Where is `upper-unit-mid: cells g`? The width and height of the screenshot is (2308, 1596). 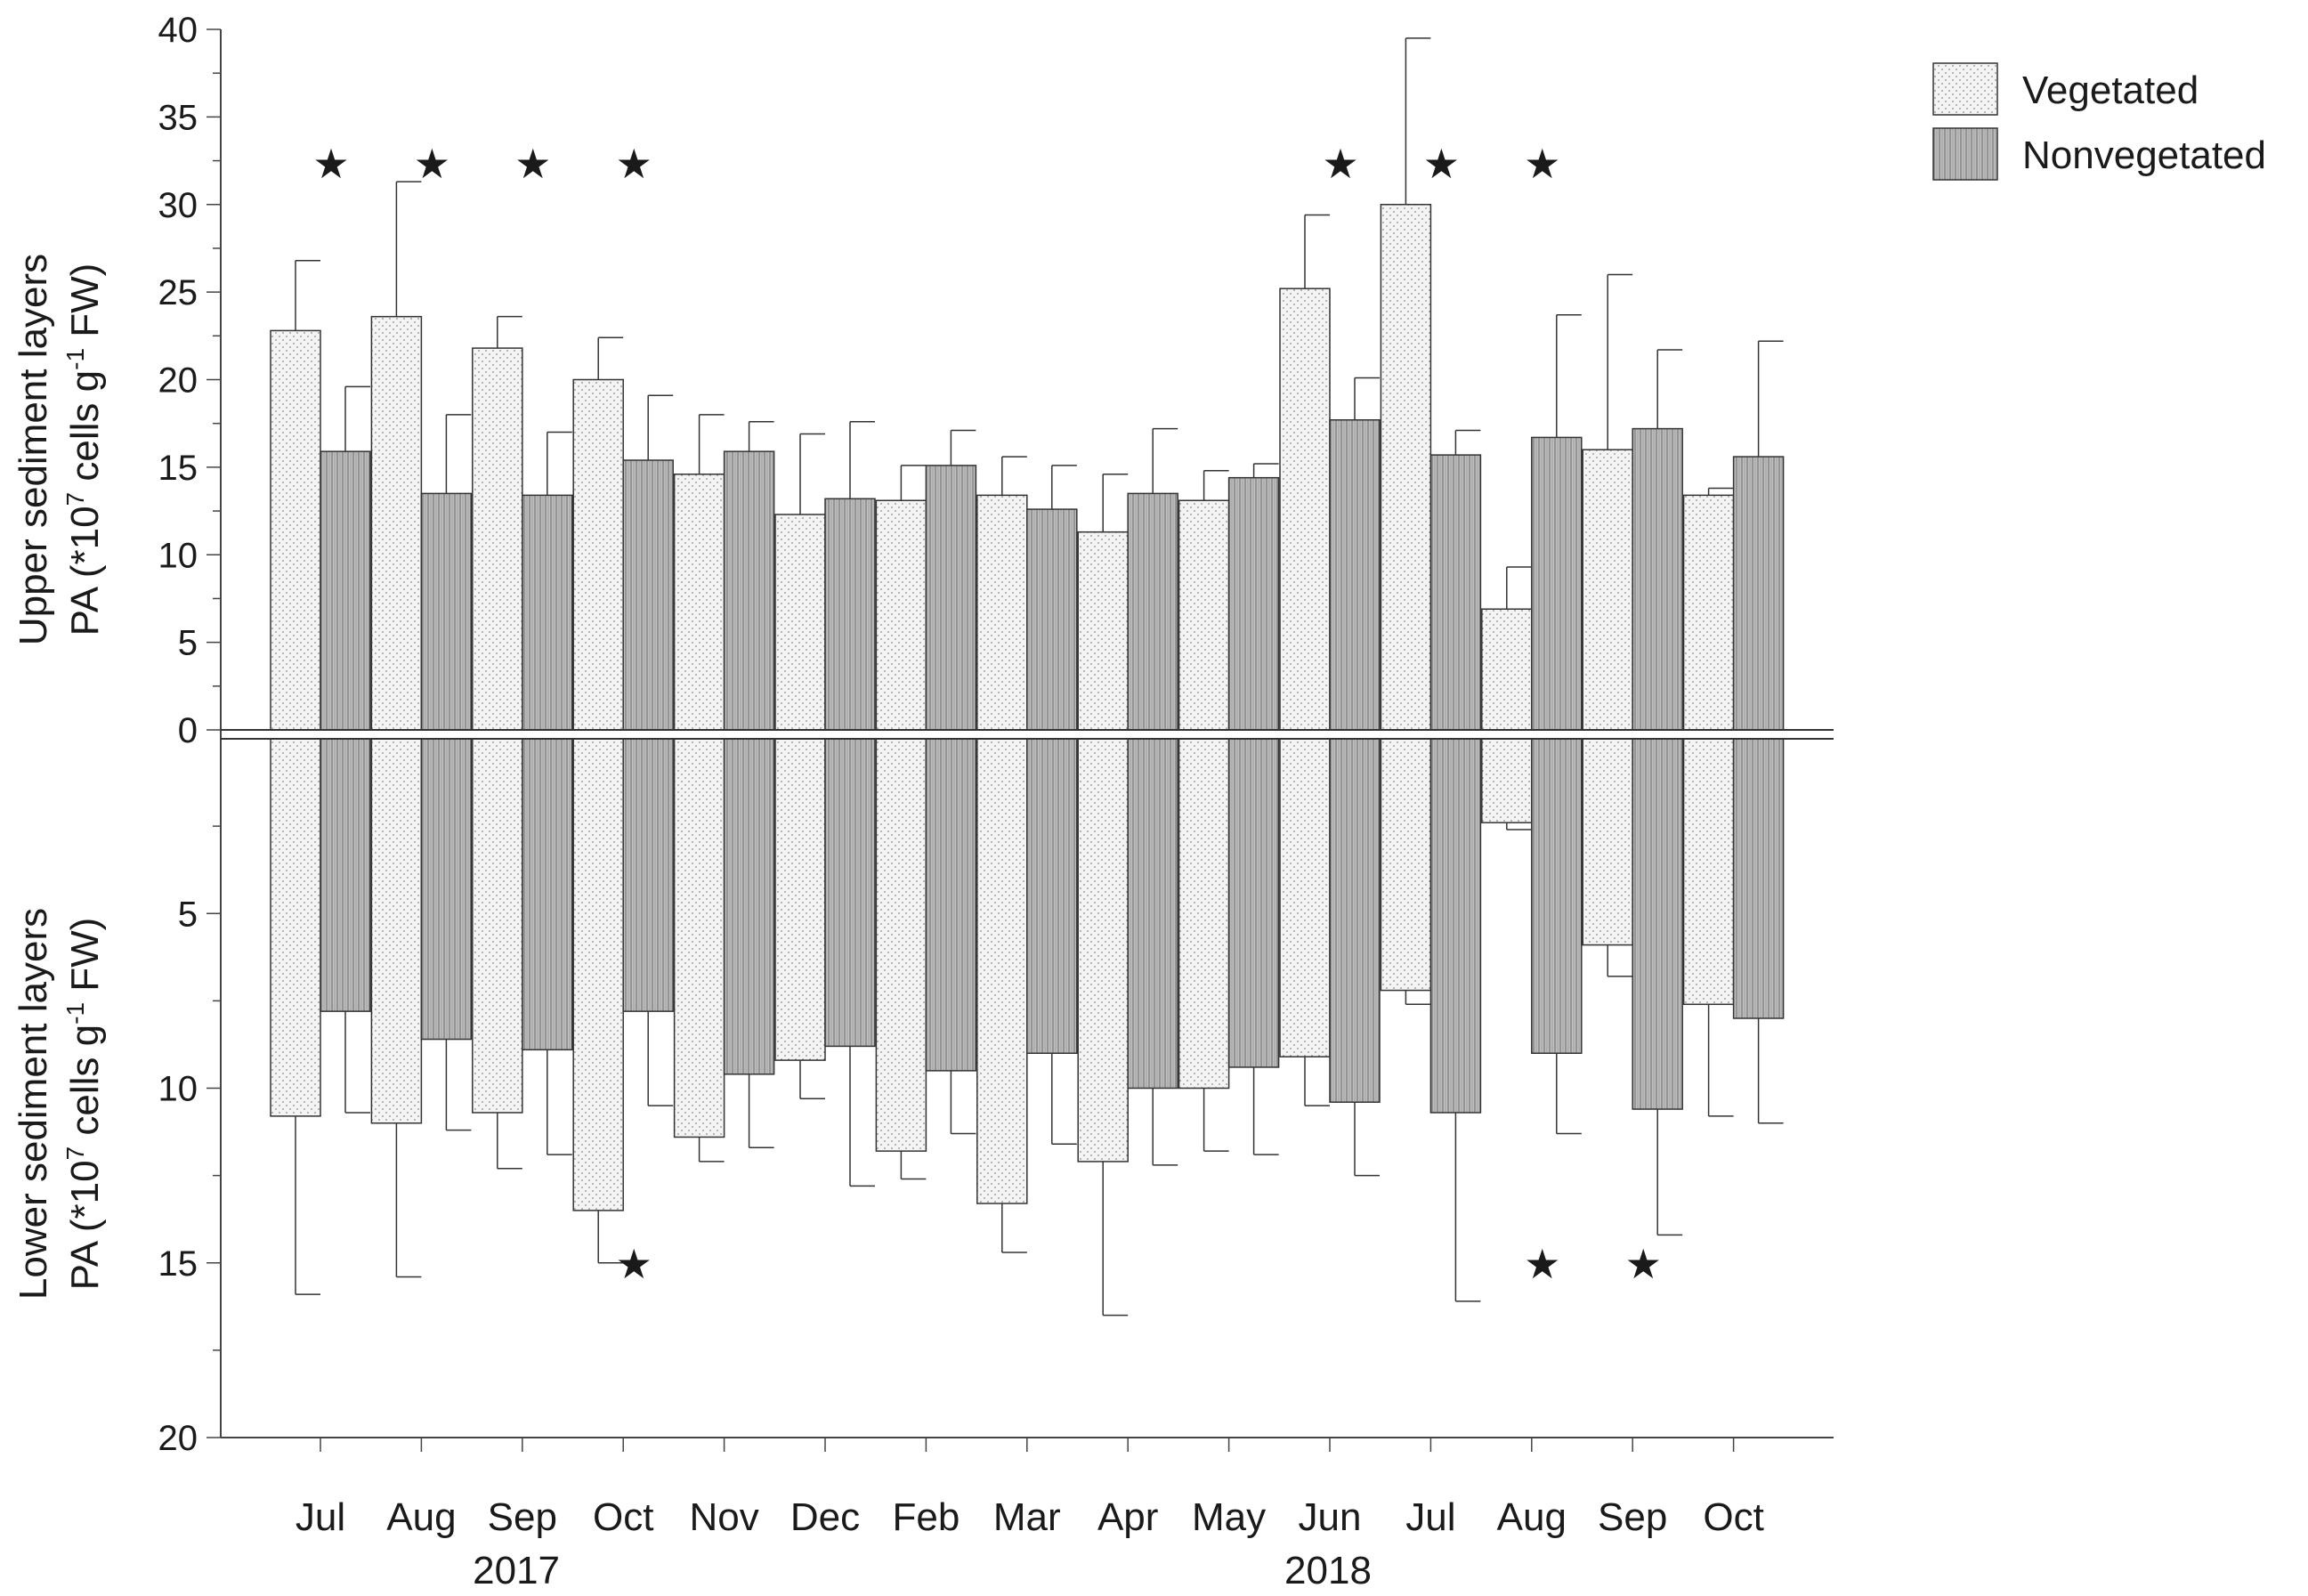
upper-unit-mid: cells g is located at coordinates (85, 431).